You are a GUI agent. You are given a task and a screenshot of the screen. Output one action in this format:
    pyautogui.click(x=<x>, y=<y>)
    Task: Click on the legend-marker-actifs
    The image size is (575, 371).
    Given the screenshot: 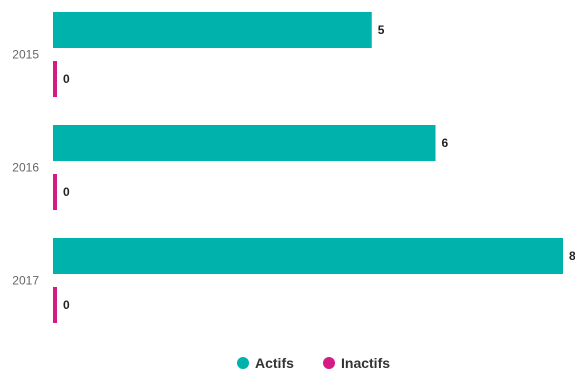 What is the action you would take?
    pyautogui.click(x=243, y=363)
    